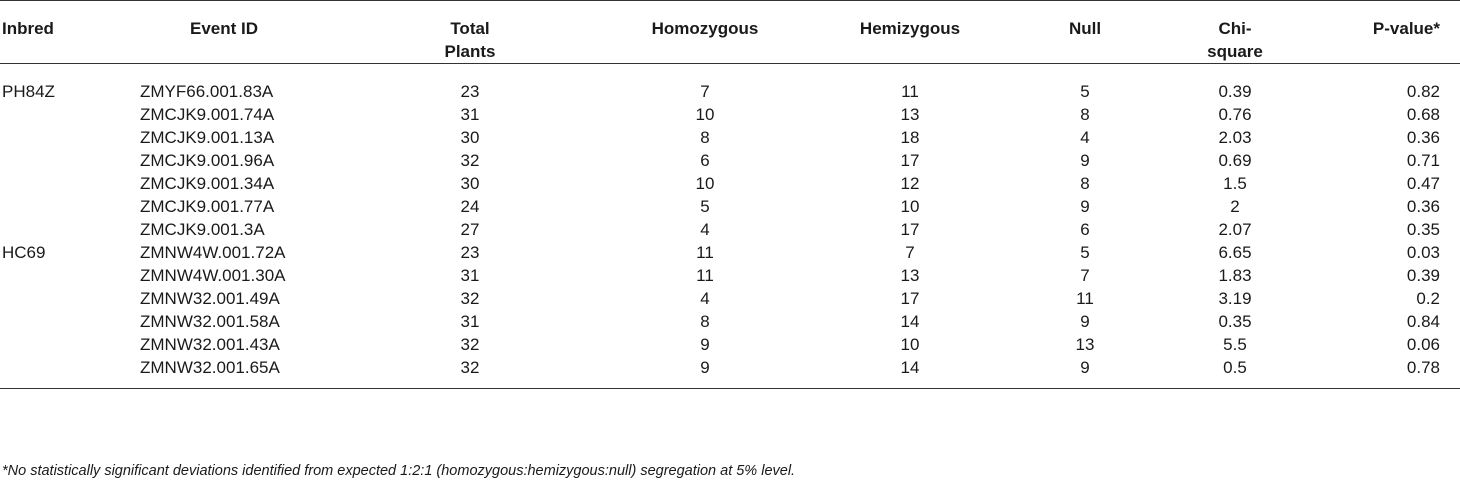 The width and height of the screenshot is (1460, 488). Describe the element at coordinates (470, 206) in the screenshot. I see `cell-total-plants: 24` at that location.